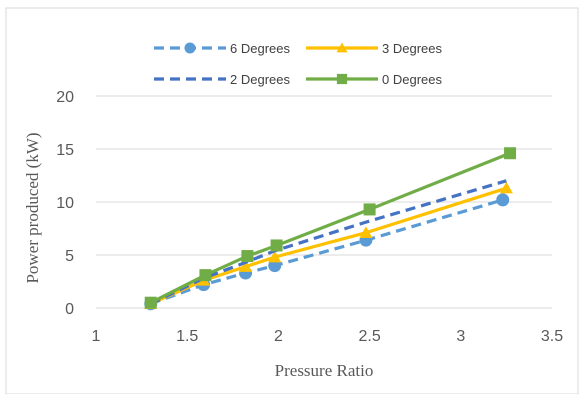 This screenshot has width=588, height=394. Describe the element at coordinates (502, 199) in the screenshot. I see `data-point-6-degrees` at that location.